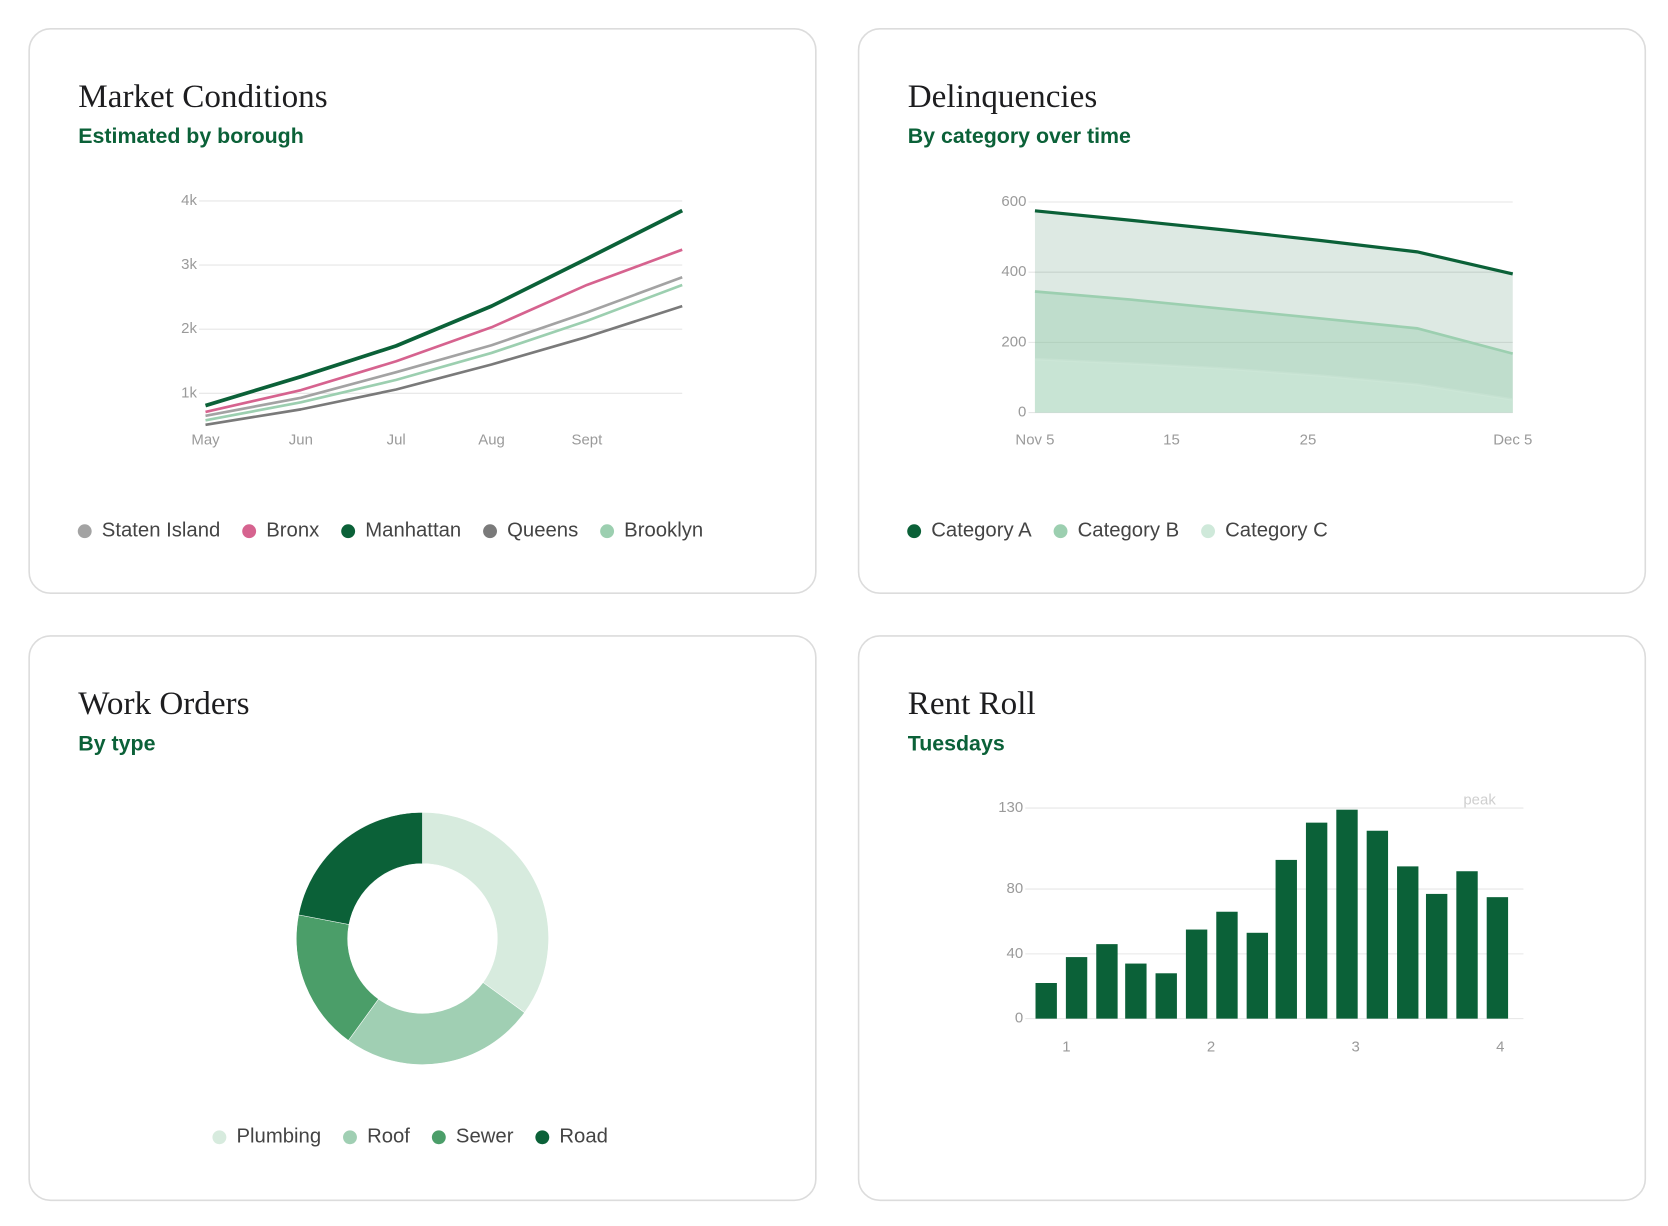  Describe the element at coordinates (292, 531) in the screenshot. I see `legend-label: Bronx` at that location.